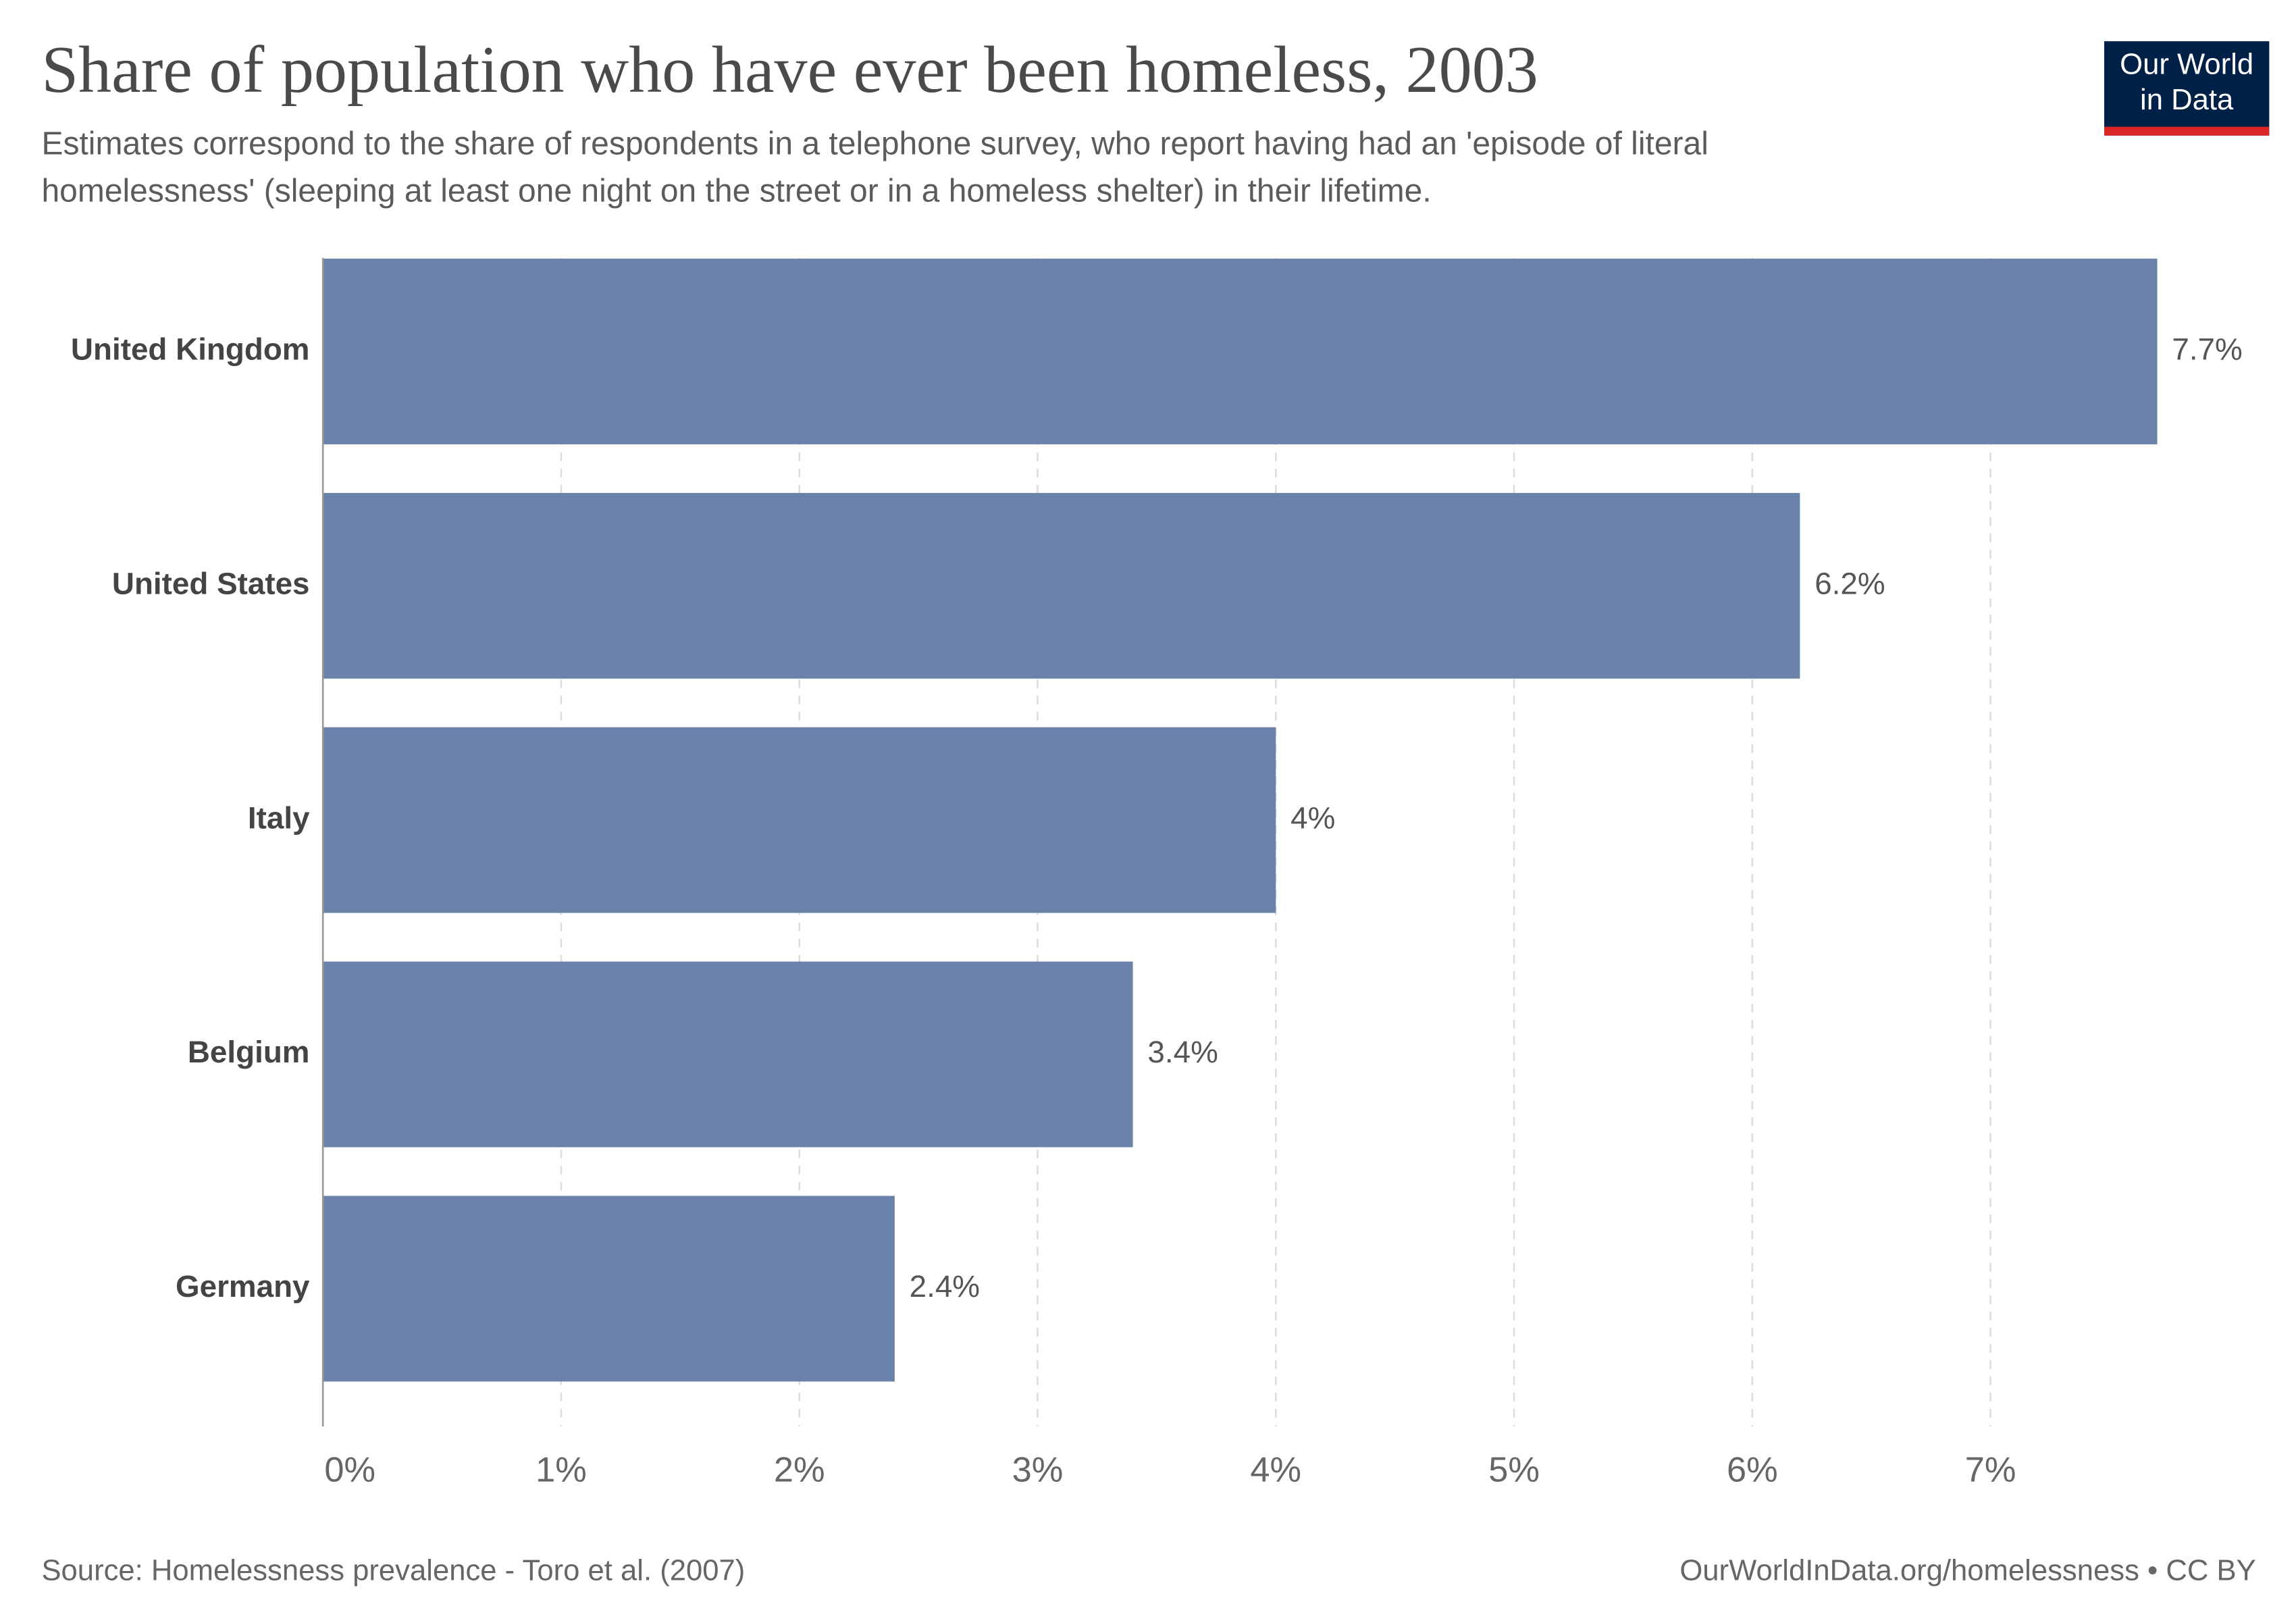 This screenshot has height=1621, width=2296. I want to click on data-label: 3.4%, so click(1182, 1052).